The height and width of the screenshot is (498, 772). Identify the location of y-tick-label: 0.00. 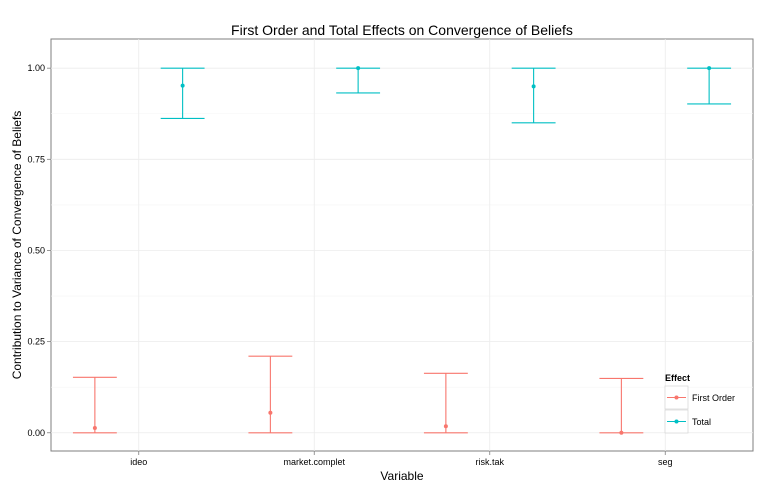
(36, 433).